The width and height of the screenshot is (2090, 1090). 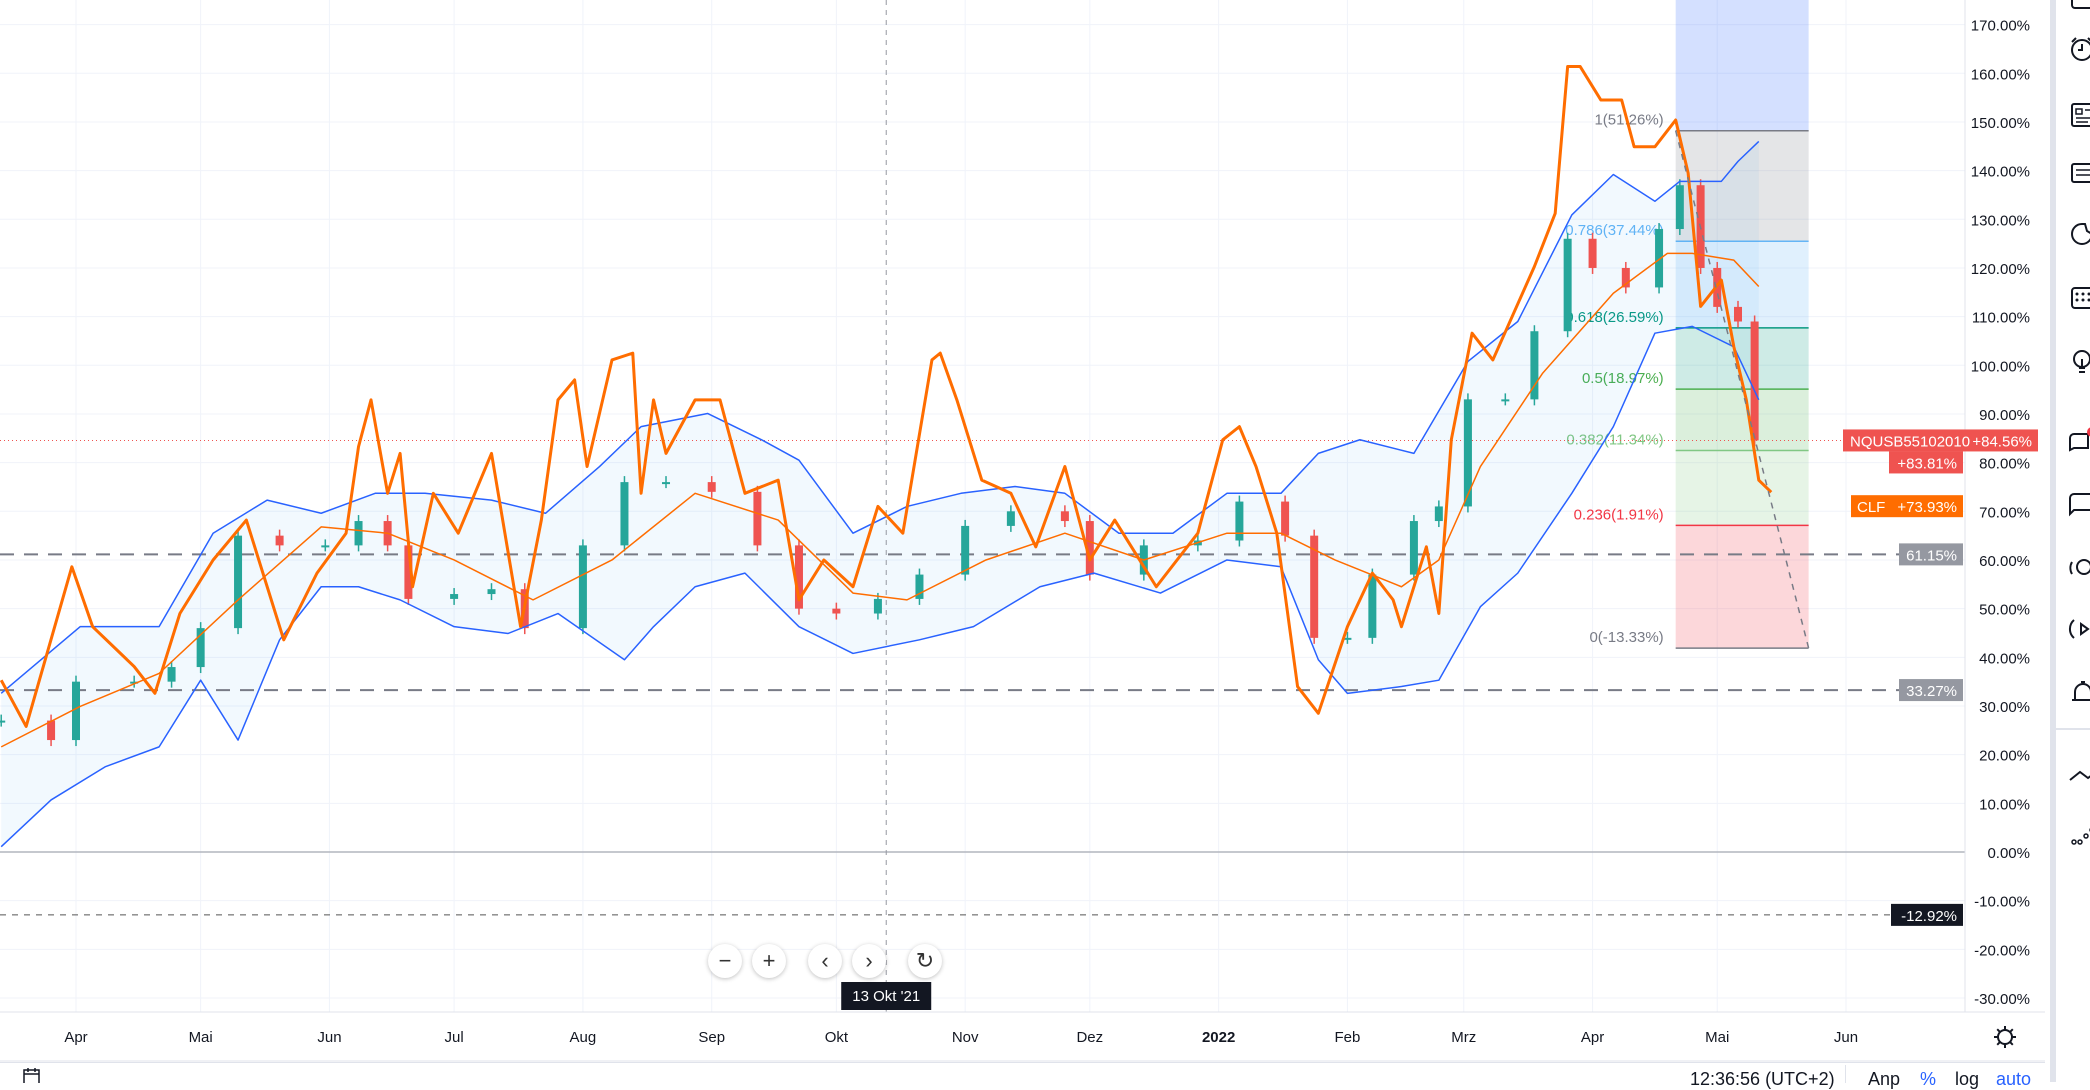 I want to click on price-axis-tick: 90.00%, so click(x=2004, y=415).